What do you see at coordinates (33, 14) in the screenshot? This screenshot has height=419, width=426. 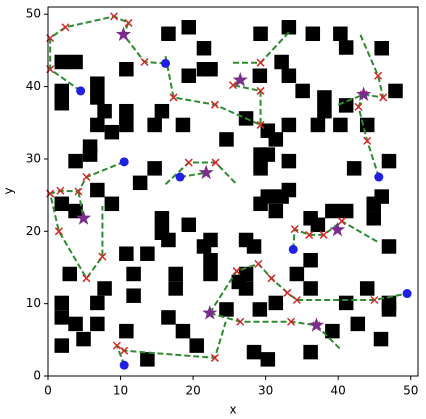 I see `y-tick-label: 50` at bounding box center [33, 14].